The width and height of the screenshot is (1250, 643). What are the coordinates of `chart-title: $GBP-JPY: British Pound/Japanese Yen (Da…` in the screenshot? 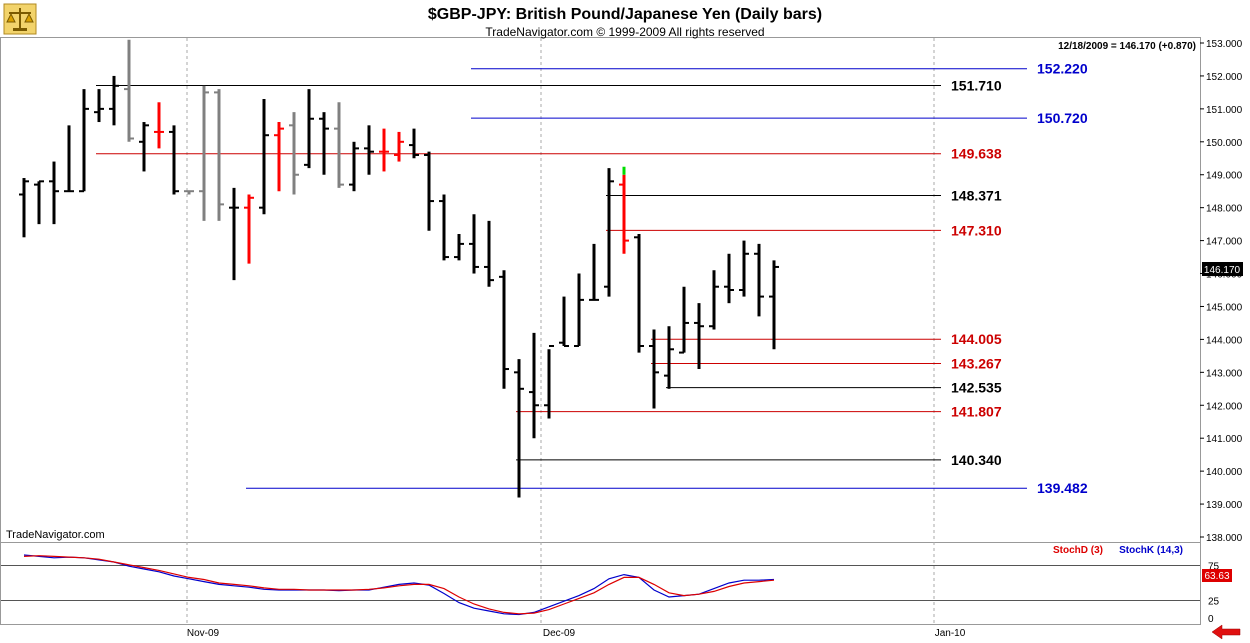 It's located at (625, 14).